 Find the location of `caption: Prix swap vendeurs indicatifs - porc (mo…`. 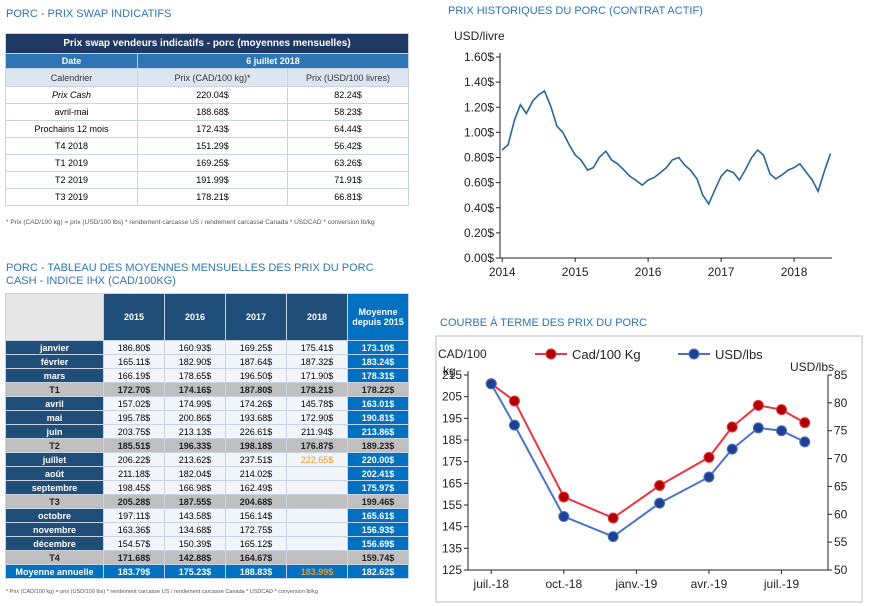

caption: Prix swap vendeurs indicatifs - porc (mo… is located at coordinates (207, 43).